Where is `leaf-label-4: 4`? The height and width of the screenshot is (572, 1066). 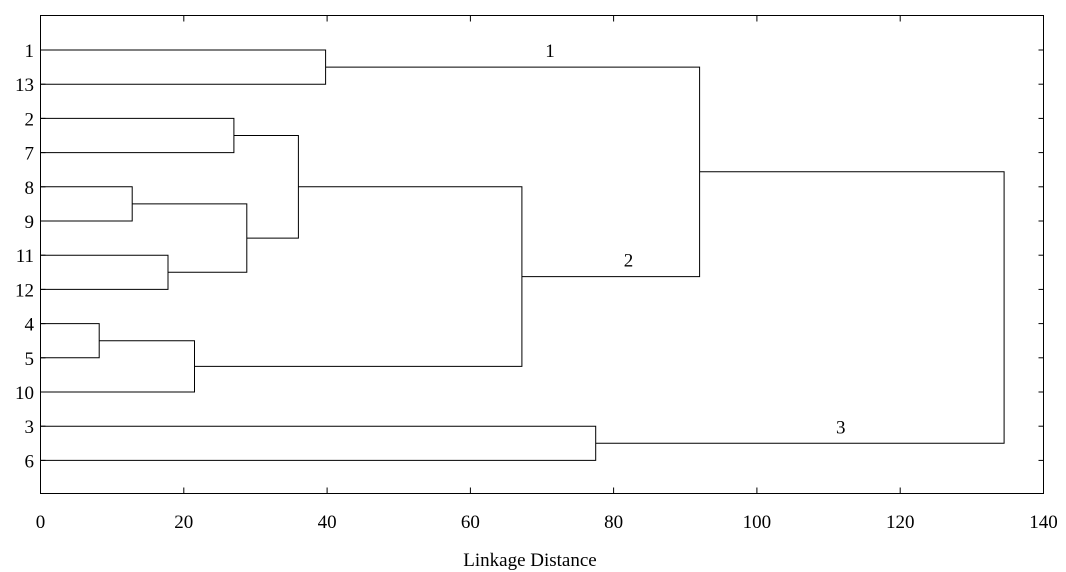 leaf-label-4: 4 is located at coordinates (30, 325).